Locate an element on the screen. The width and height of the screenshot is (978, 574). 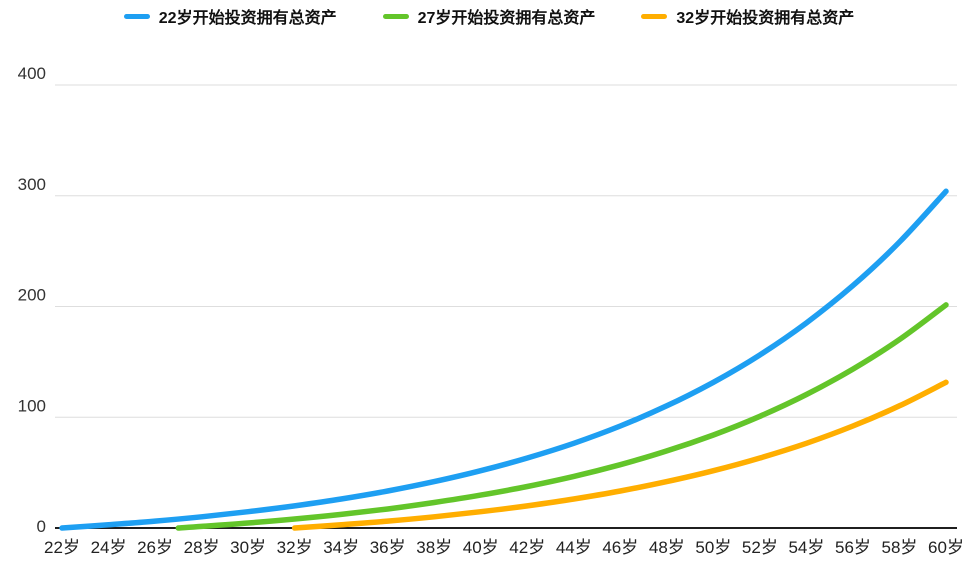
legend-label: 32岁开始投资拥有总资产 is located at coordinates (765, 18).